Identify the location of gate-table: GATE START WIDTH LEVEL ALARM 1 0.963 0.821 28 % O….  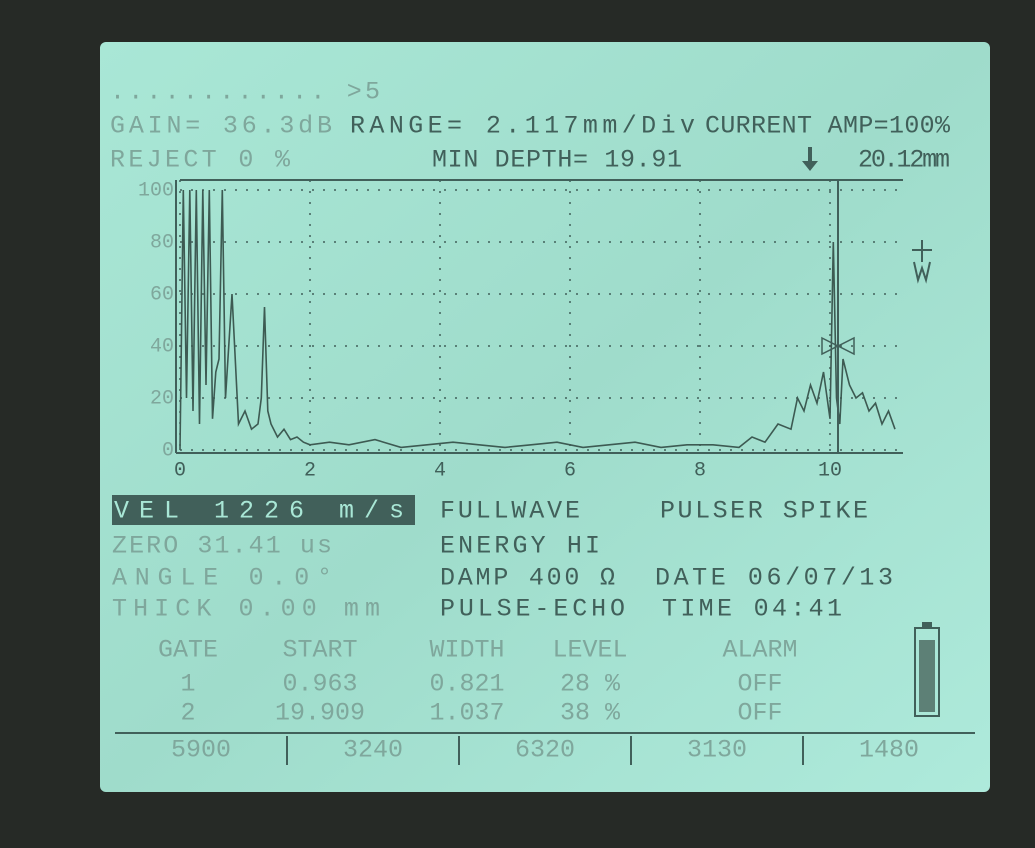
(478, 682).